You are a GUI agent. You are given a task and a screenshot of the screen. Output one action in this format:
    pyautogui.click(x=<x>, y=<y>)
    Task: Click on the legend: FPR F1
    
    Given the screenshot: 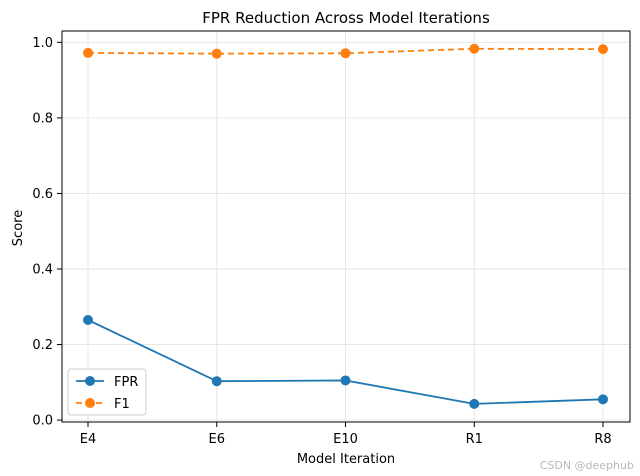 What is the action you would take?
    pyautogui.click(x=107, y=392)
    